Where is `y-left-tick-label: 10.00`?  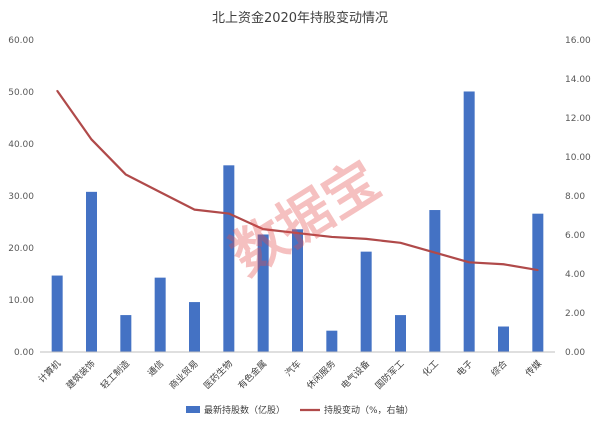
y-left-tick-label: 10.00 is located at coordinates (21, 301).